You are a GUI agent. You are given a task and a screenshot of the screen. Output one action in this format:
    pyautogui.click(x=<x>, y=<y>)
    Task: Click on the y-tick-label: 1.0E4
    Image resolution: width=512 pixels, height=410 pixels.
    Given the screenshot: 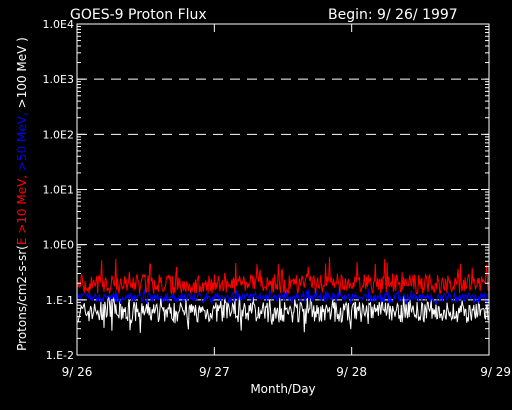 What is the action you would take?
    pyautogui.click(x=58, y=24)
    